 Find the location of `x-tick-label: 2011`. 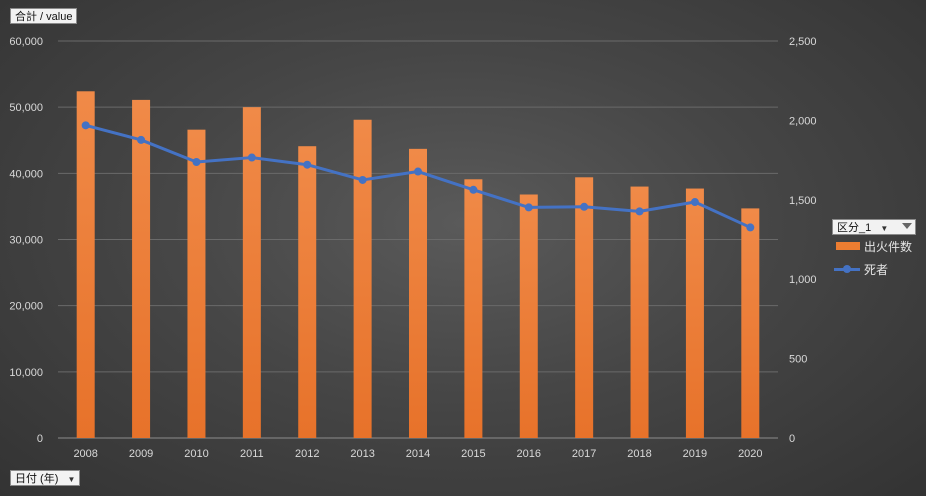

x-tick-label: 2011 is located at coordinates (252, 454).